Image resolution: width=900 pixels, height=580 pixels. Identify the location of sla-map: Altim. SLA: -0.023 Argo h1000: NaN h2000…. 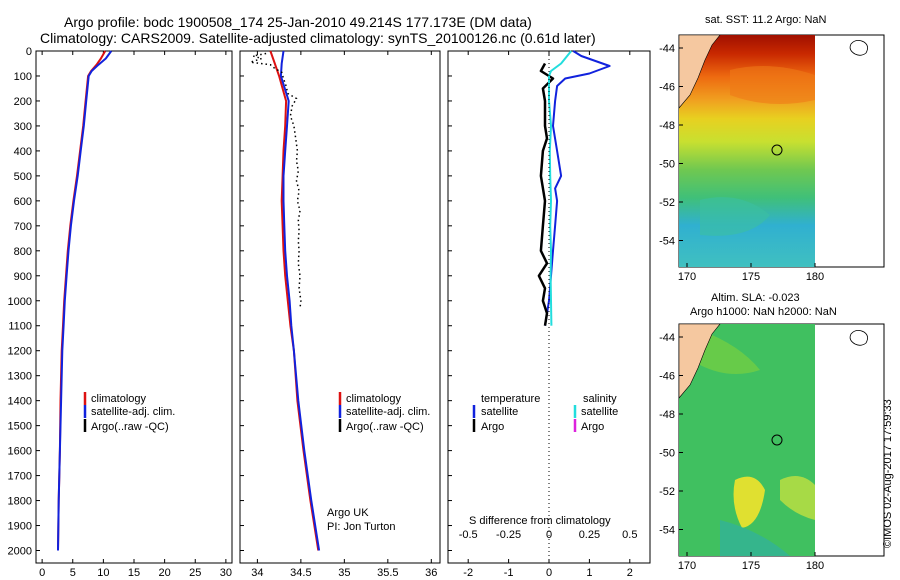
(781, 424).